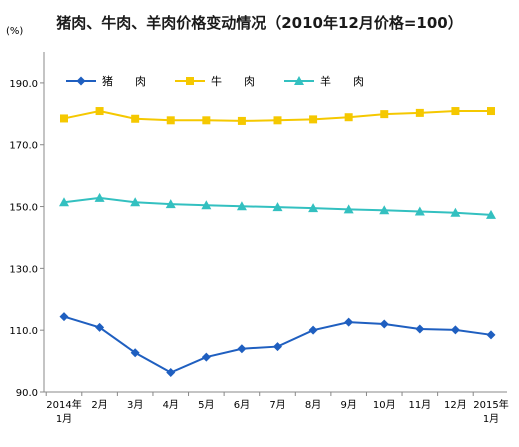  I want to click on x-tick-label-line: 8月, so click(313, 405).